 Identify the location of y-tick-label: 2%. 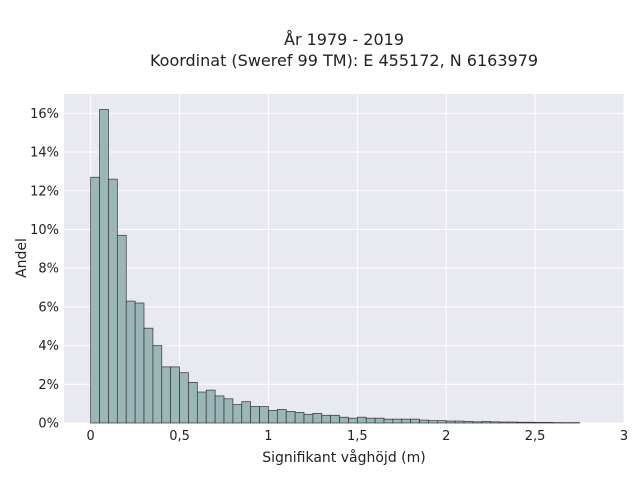
(48, 385).